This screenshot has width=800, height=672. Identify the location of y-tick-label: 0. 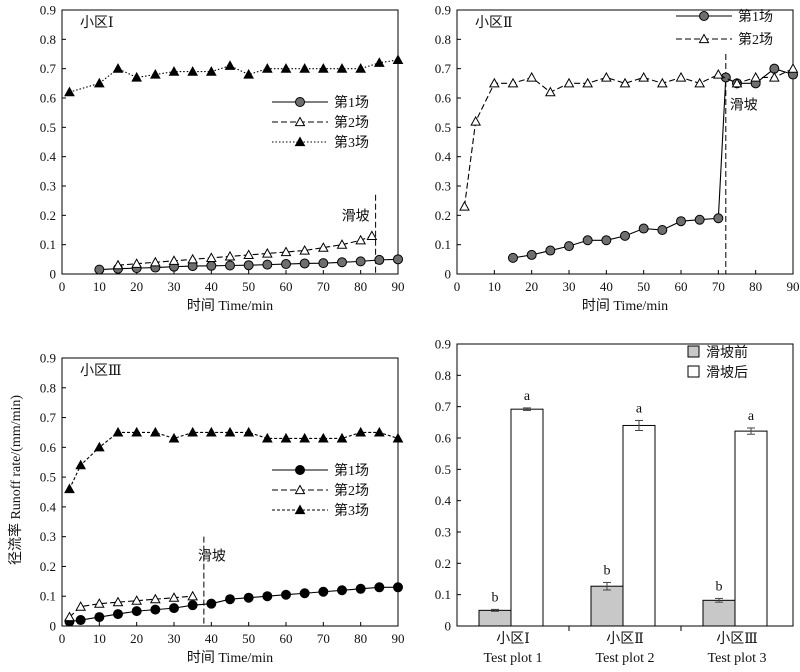
(448, 626).